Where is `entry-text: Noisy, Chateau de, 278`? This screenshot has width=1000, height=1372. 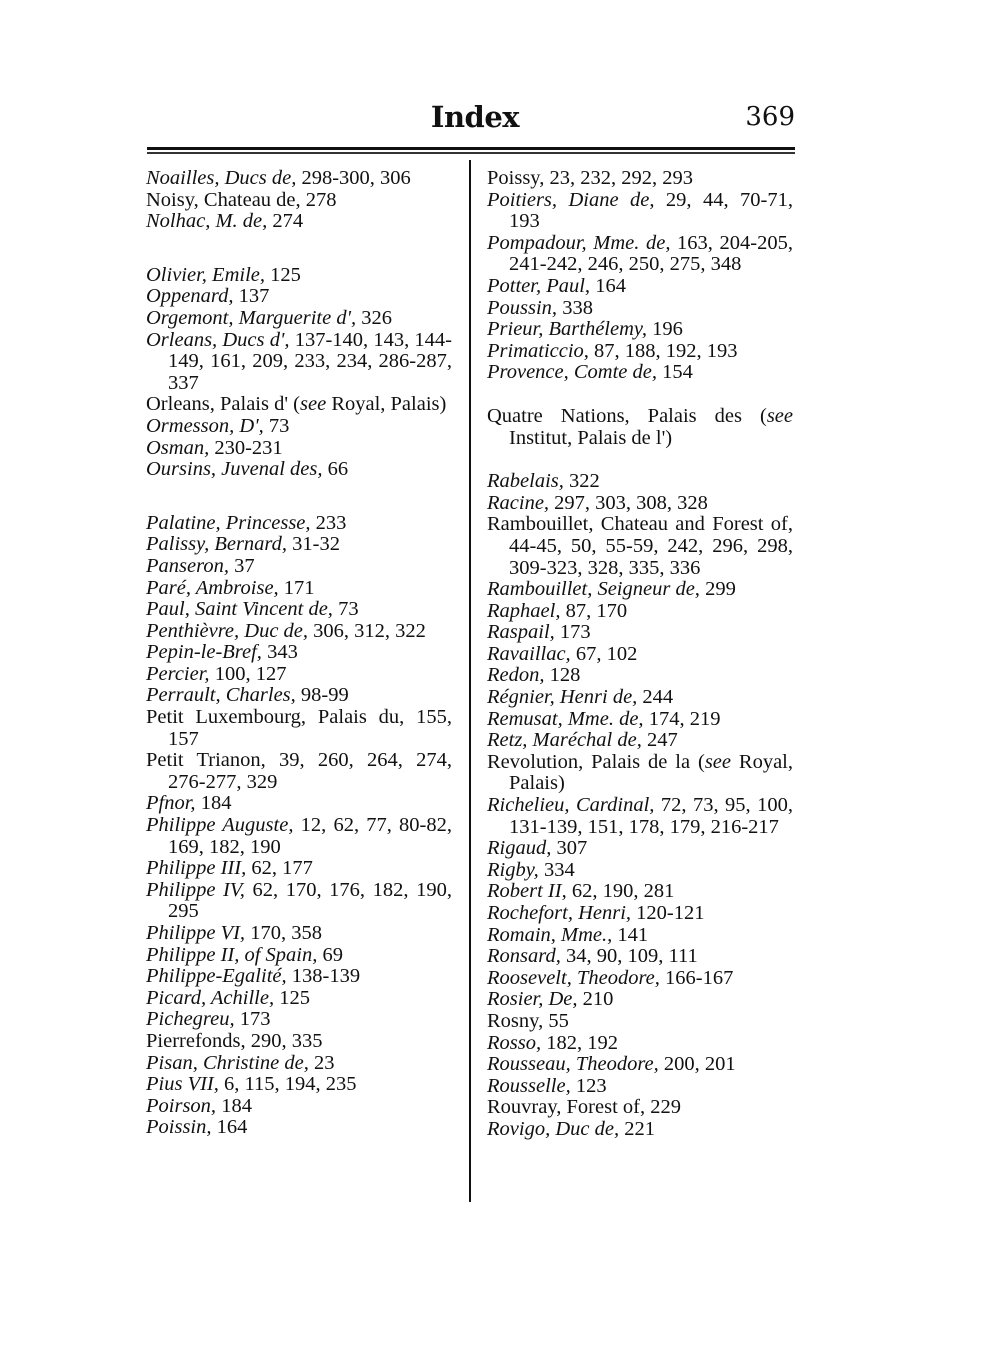 entry-text: Noisy, Chateau de, 278 is located at coordinates (241, 199).